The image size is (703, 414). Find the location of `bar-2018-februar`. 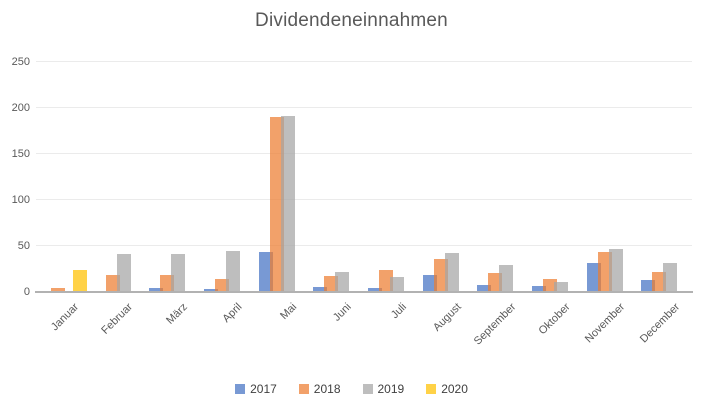

bar-2018-februar is located at coordinates (112, 283).